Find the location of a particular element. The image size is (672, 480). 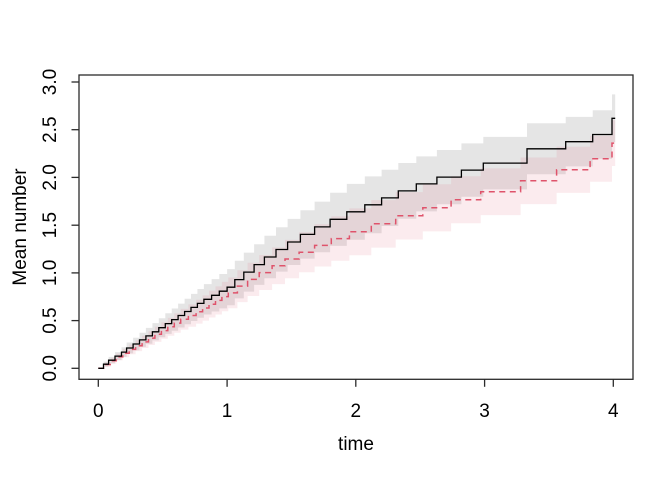

x-axis-title: time is located at coordinates (356, 444).